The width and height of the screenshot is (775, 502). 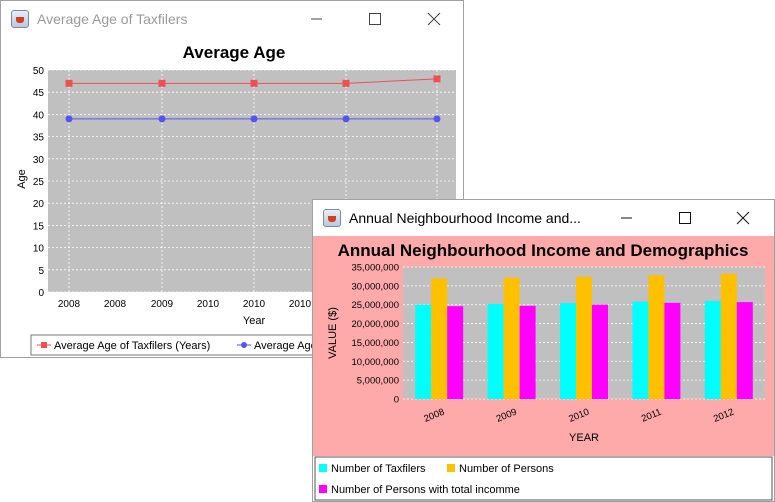 I want to click on y-tick-label: 30,000,000, so click(x=375, y=286).